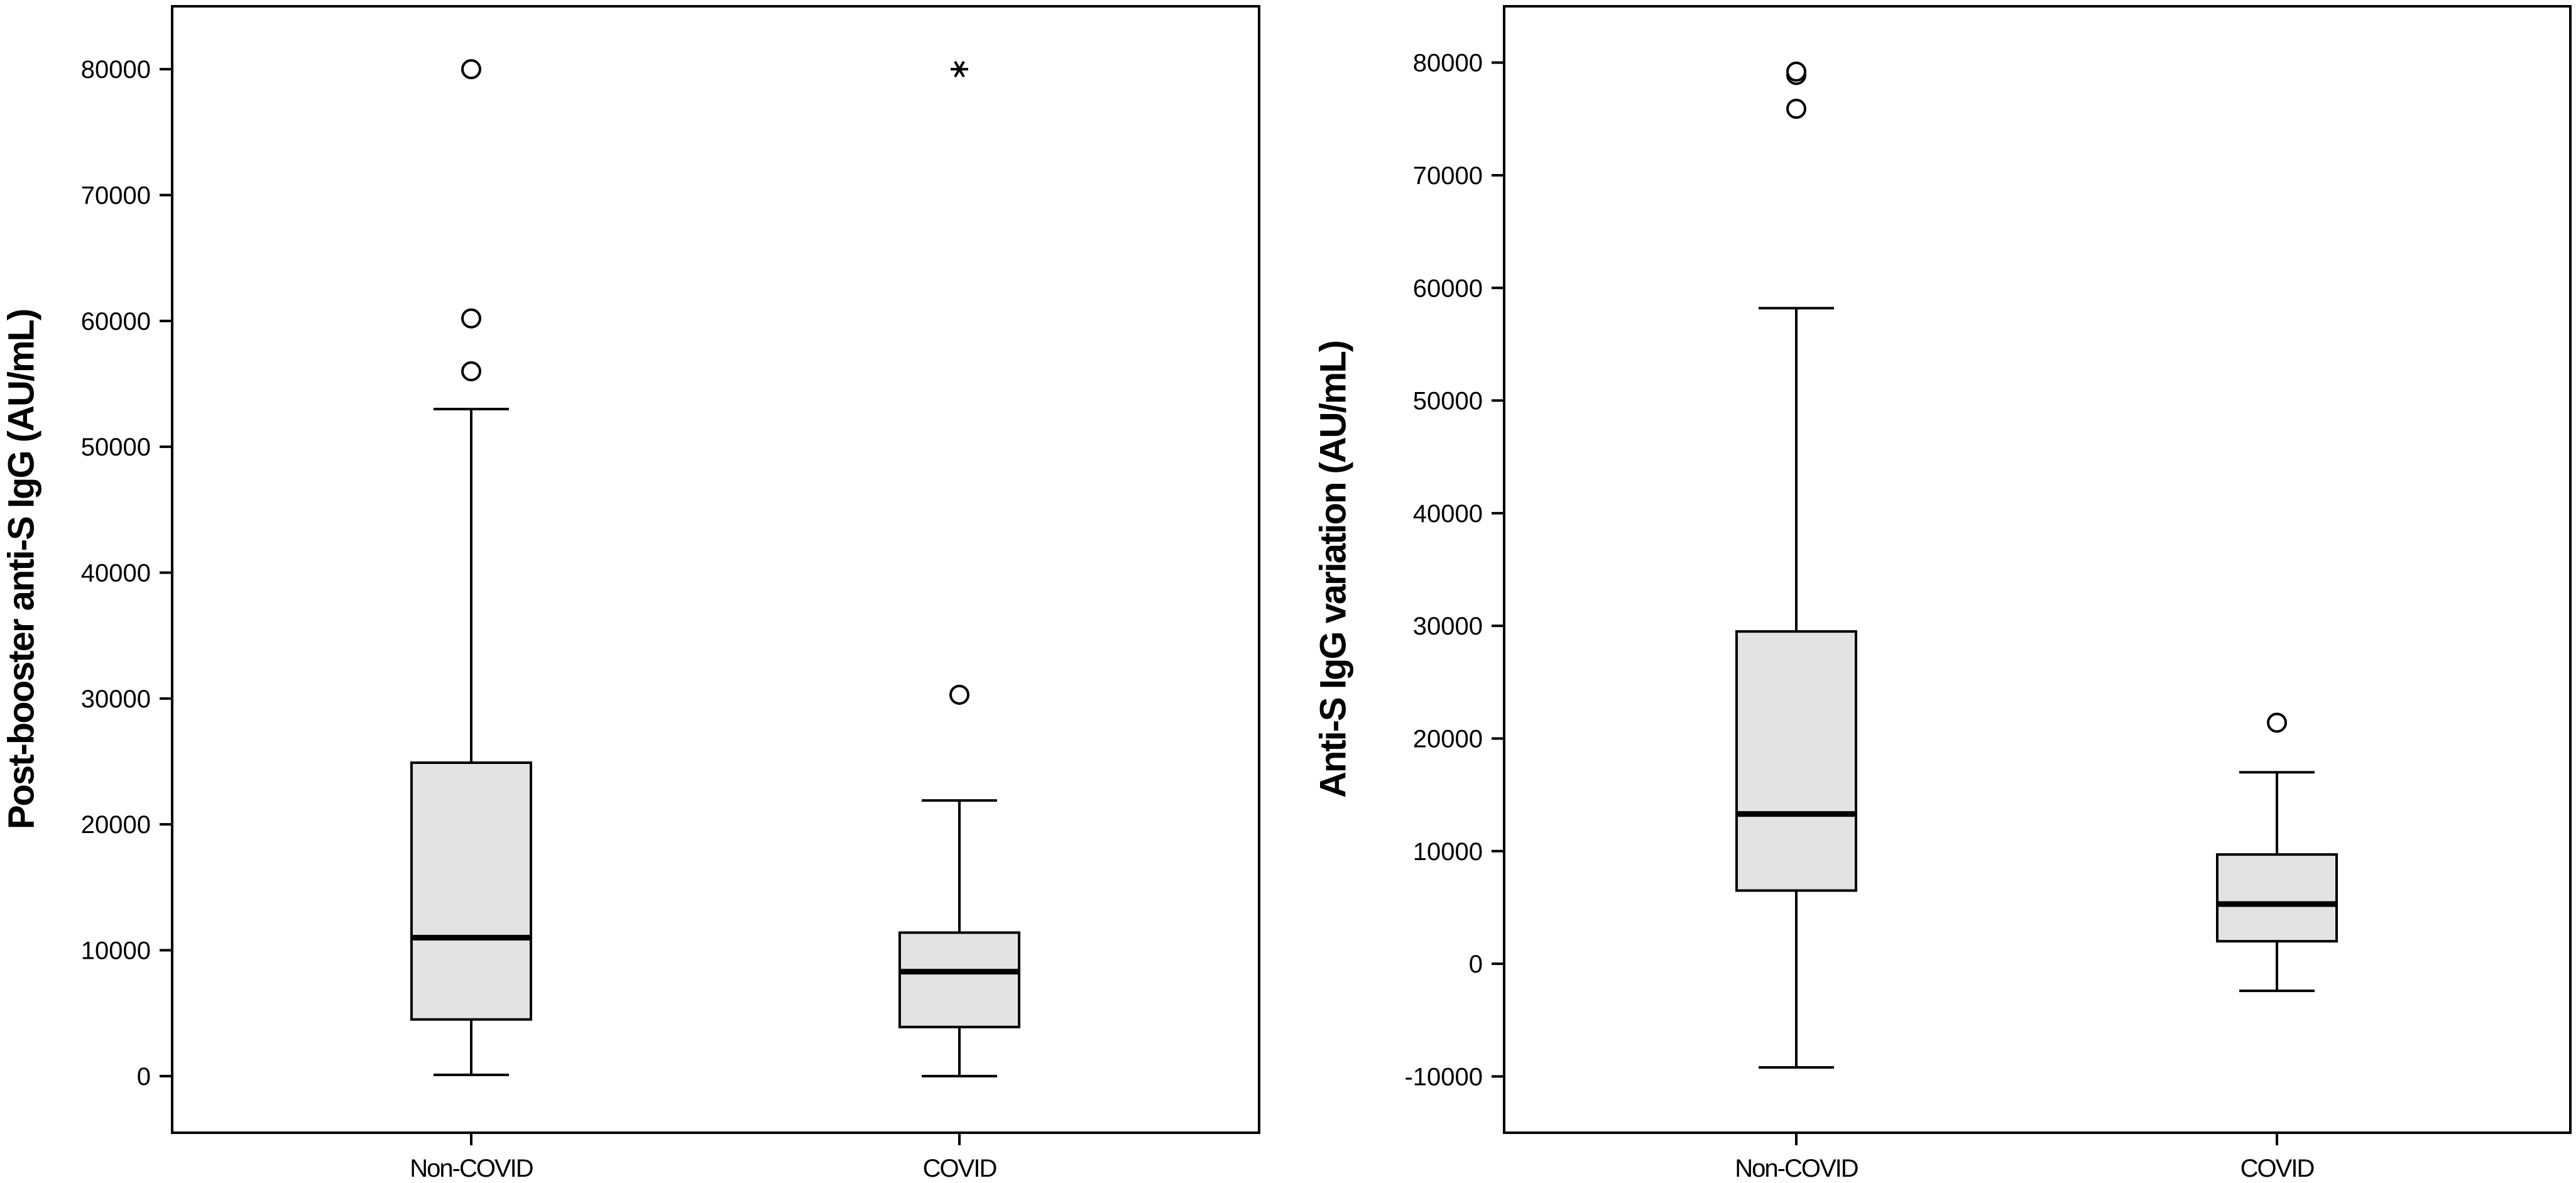 The image size is (2576, 1183). What do you see at coordinates (21, 569) in the screenshot?
I see `y-axis-title: Post-booster anti-S IgG (AU/mL)` at bounding box center [21, 569].